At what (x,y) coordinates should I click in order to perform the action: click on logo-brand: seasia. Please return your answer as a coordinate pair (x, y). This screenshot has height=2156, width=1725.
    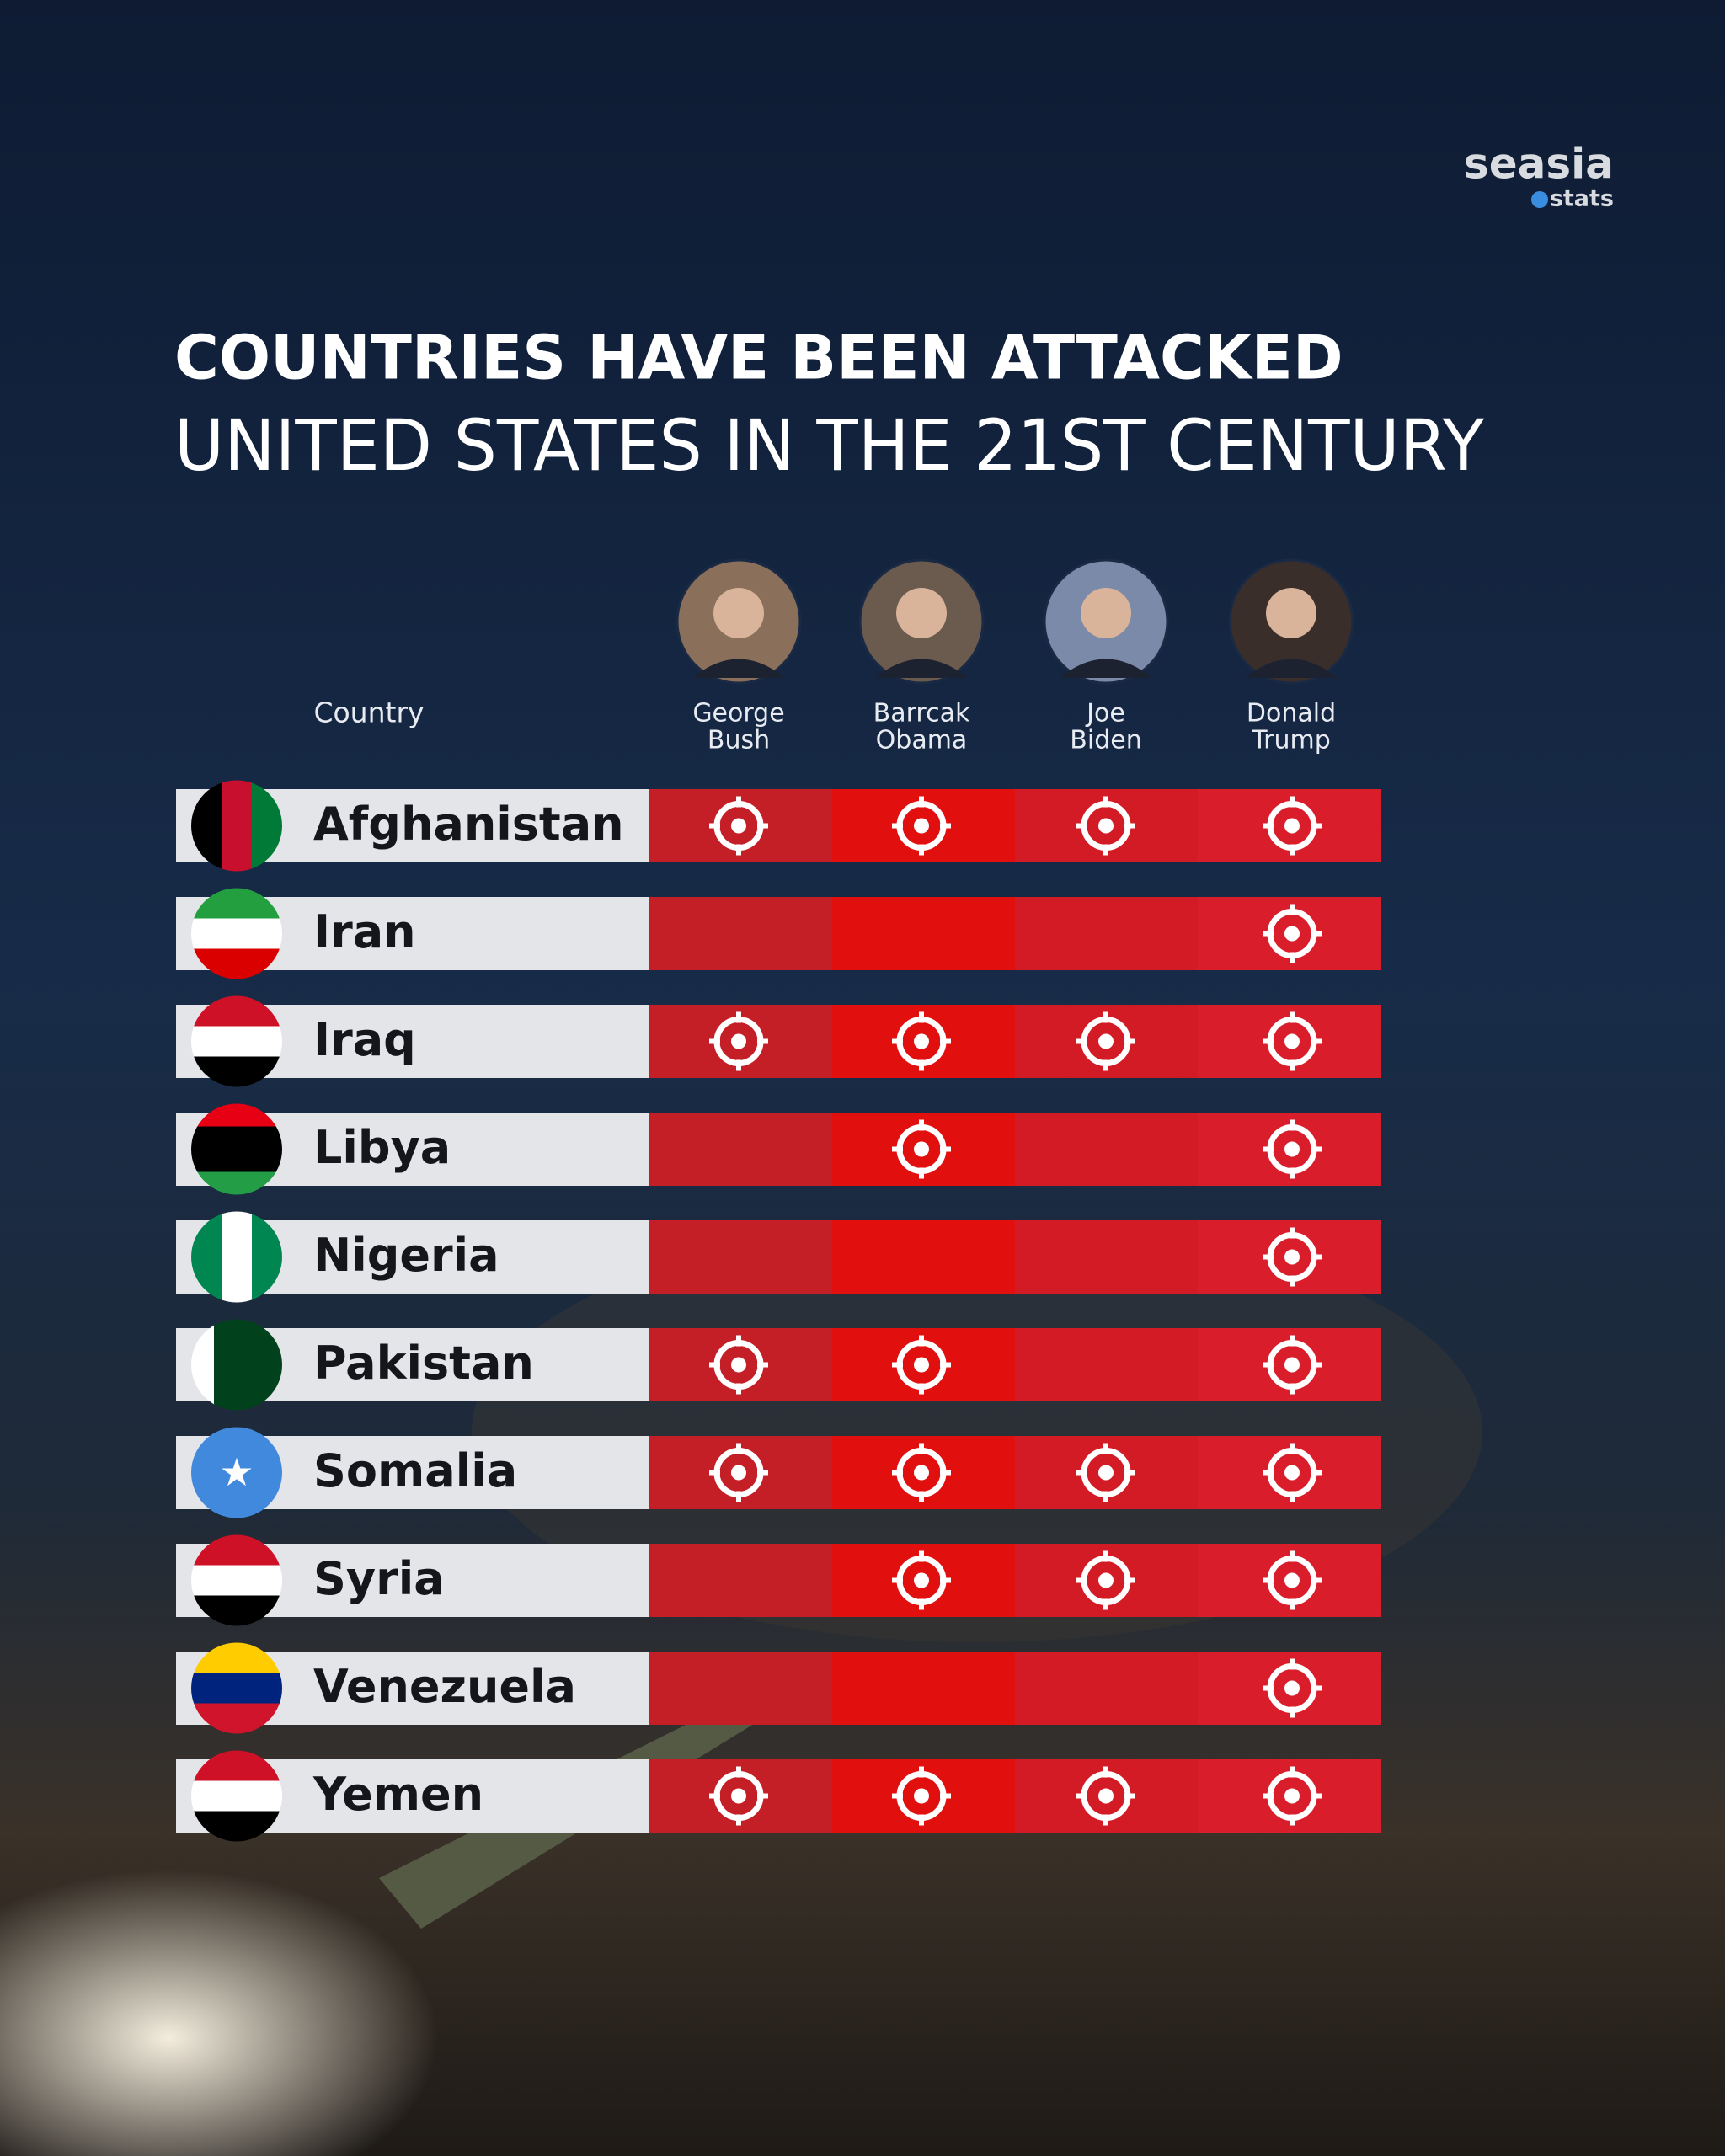
    Looking at the image, I should click on (1539, 164).